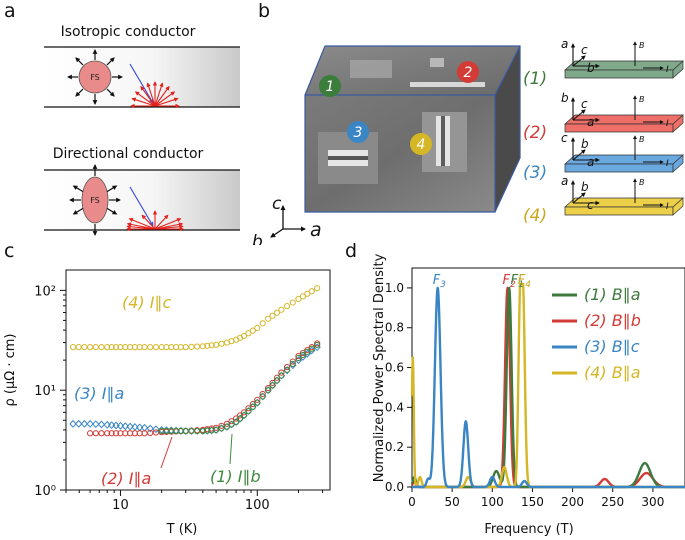  What do you see at coordinates (603, 157) in the screenshot?
I see `configuration-3: (3) c ba B I` at bounding box center [603, 157].